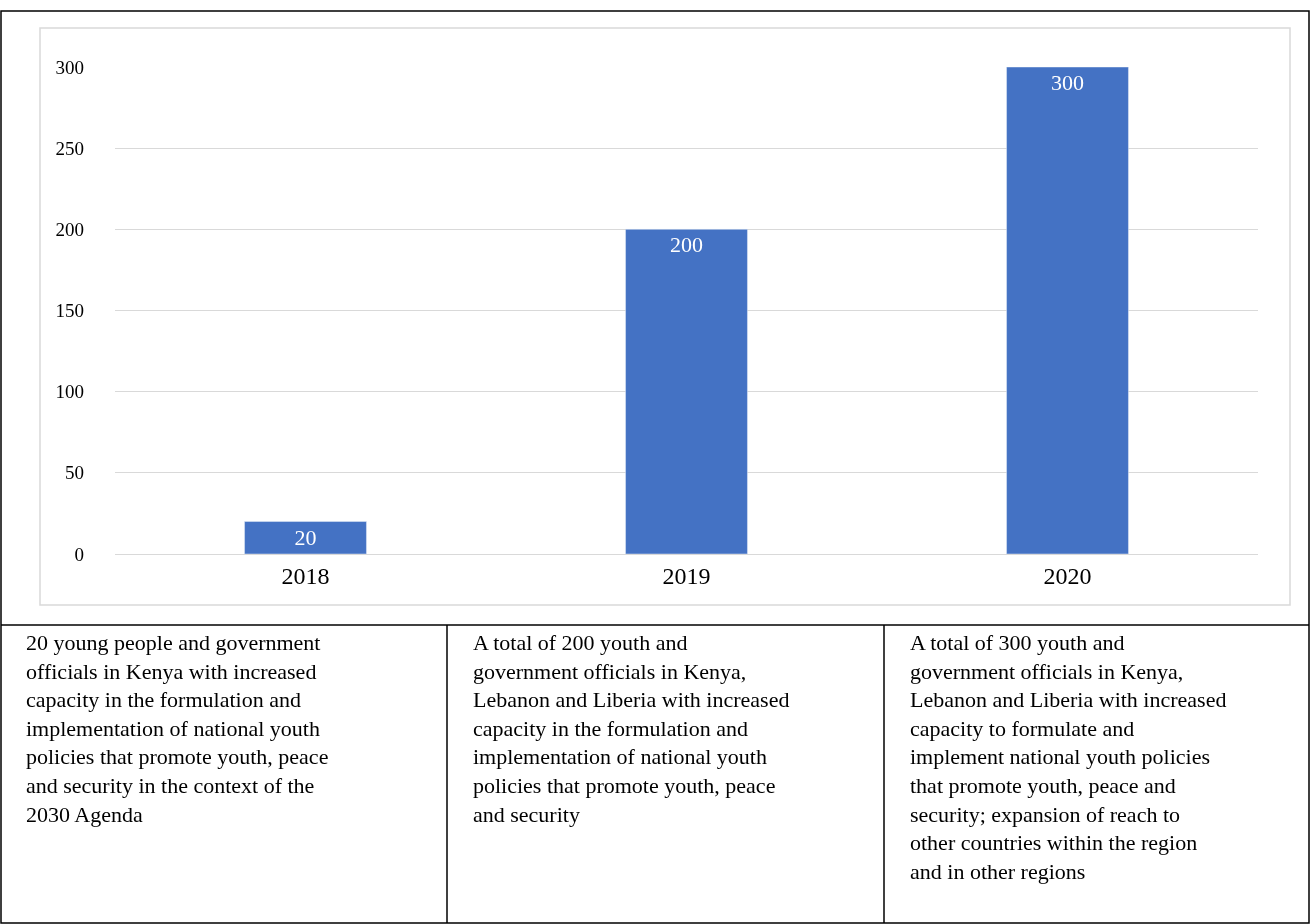 This screenshot has height=924, width=1310. I want to click on text: A total of 300 youth and government officials in Kenya, Lebanon and Liberia with increased capacity to formulate and implement national youth policies that promote youth, peace and security; expansion of reach to other countries within the region and in other regions, so click(1068, 757).